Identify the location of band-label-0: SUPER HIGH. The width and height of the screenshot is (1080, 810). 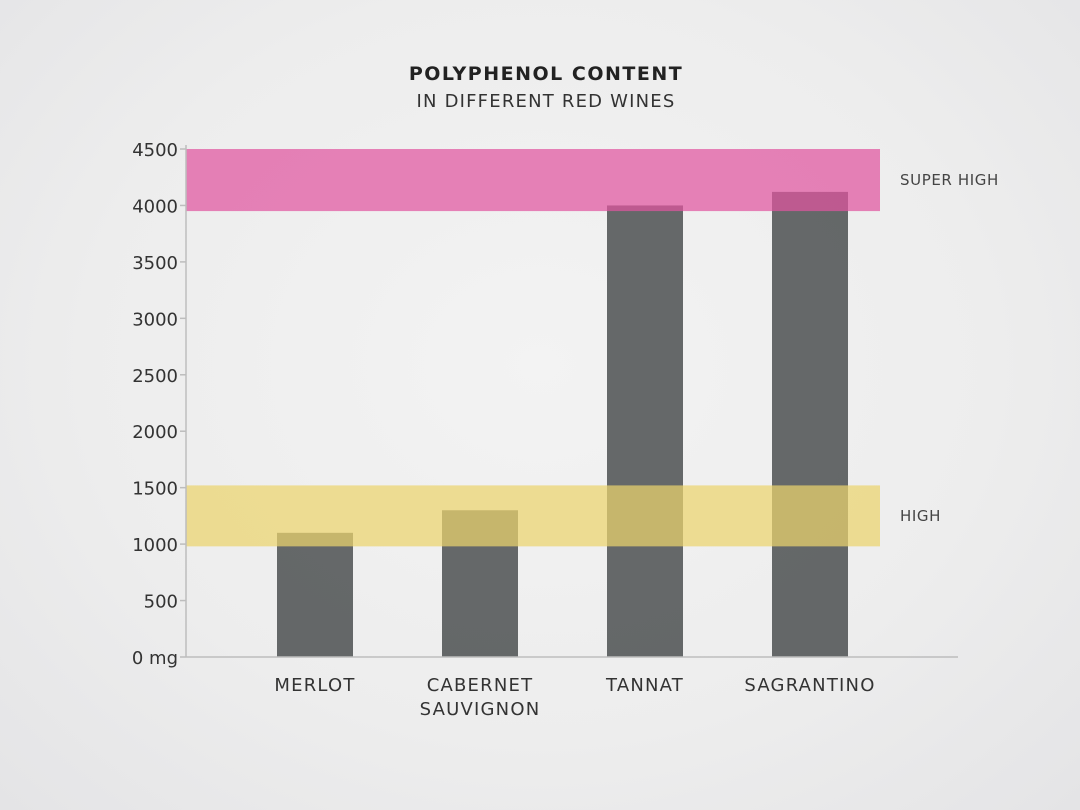
(949, 180).